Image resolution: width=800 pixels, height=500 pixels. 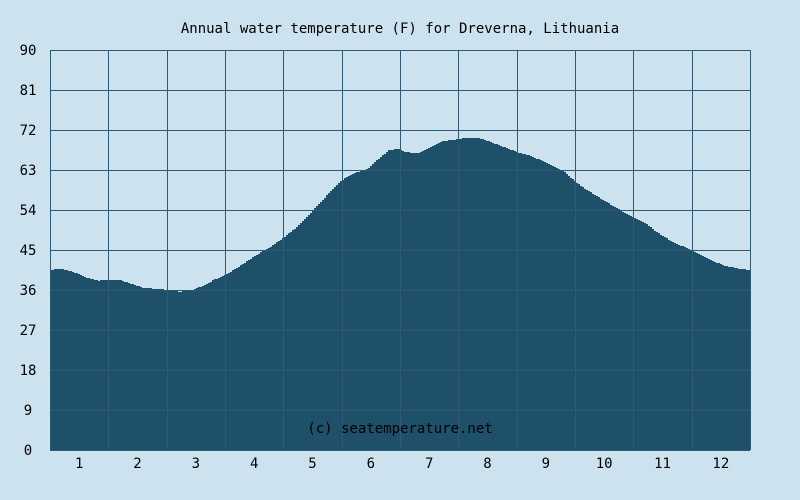 I want to click on y-tick-label: 45, so click(x=28, y=251).